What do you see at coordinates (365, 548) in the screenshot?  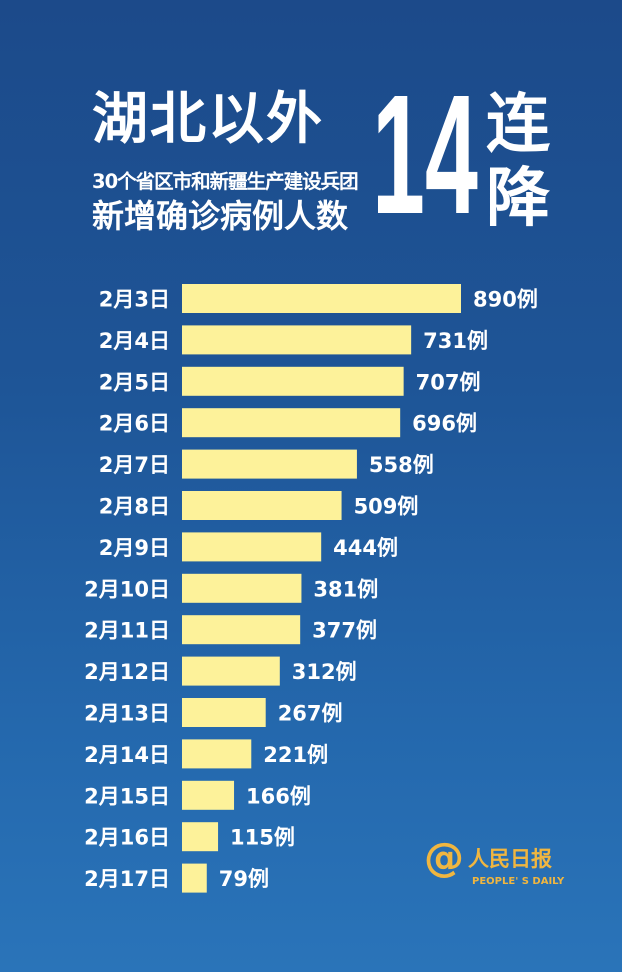 I see `value-label: 444例` at bounding box center [365, 548].